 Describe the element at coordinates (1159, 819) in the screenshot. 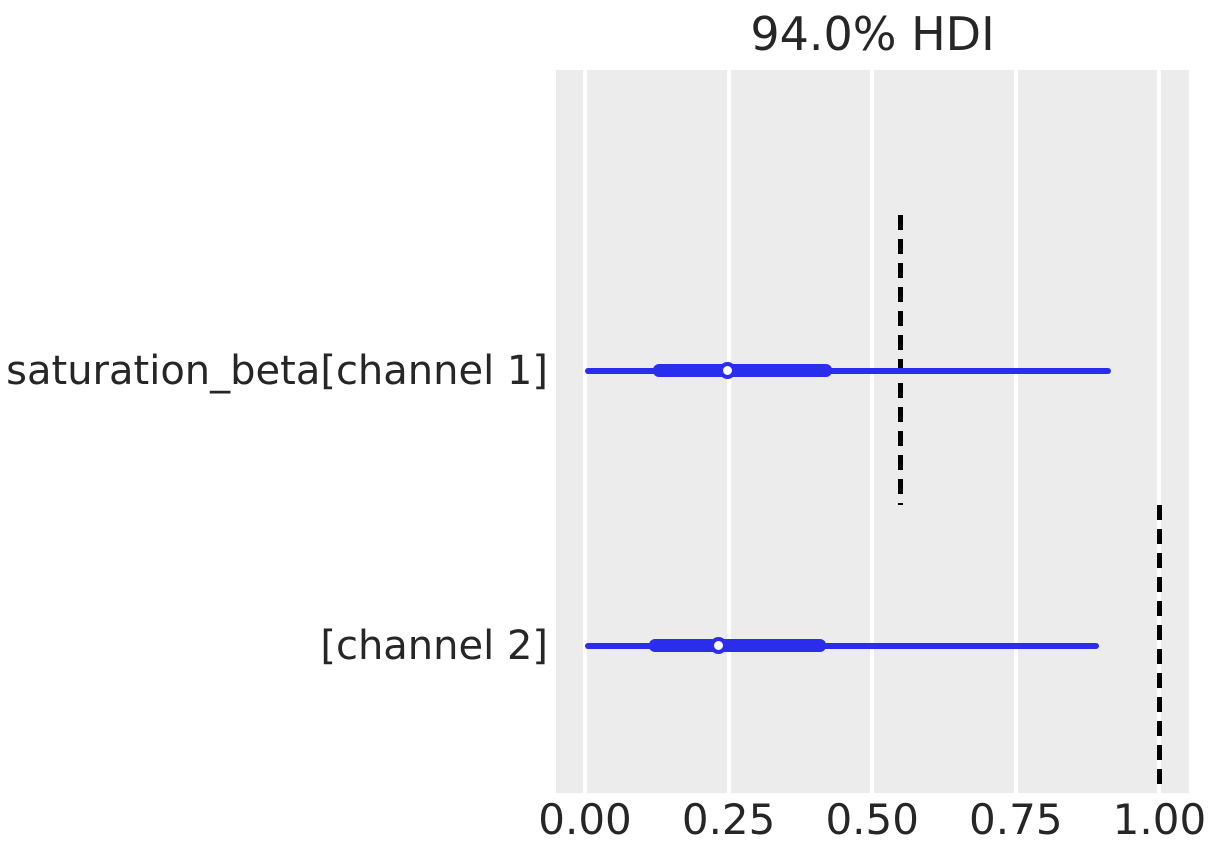

I see `x-tick-label: 1.00` at that location.